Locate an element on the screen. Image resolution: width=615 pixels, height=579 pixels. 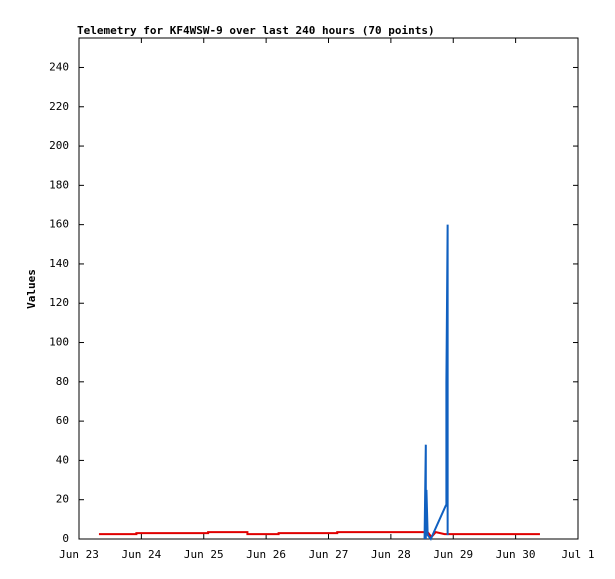
x-tick-label: Jun 27 is located at coordinates (329, 554).